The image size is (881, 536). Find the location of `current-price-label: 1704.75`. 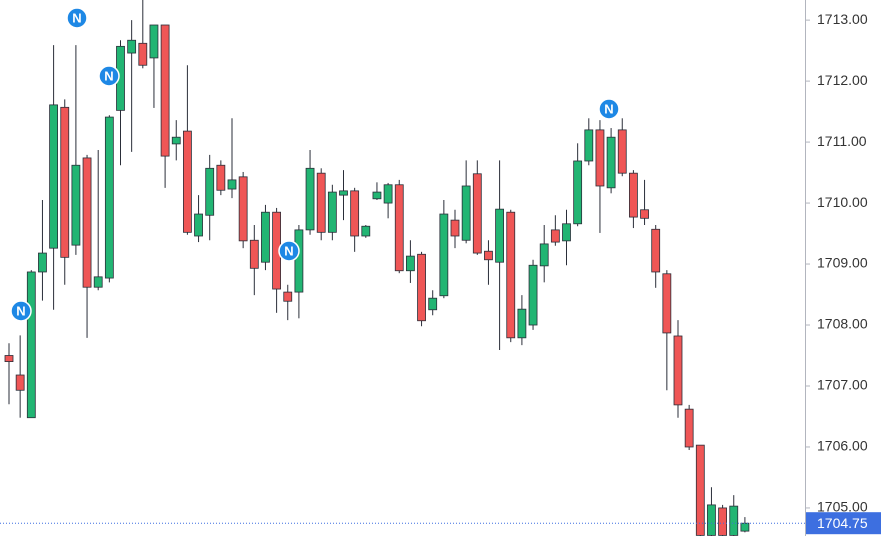

current-price-label: 1704.75 is located at coordinates (842, 523).